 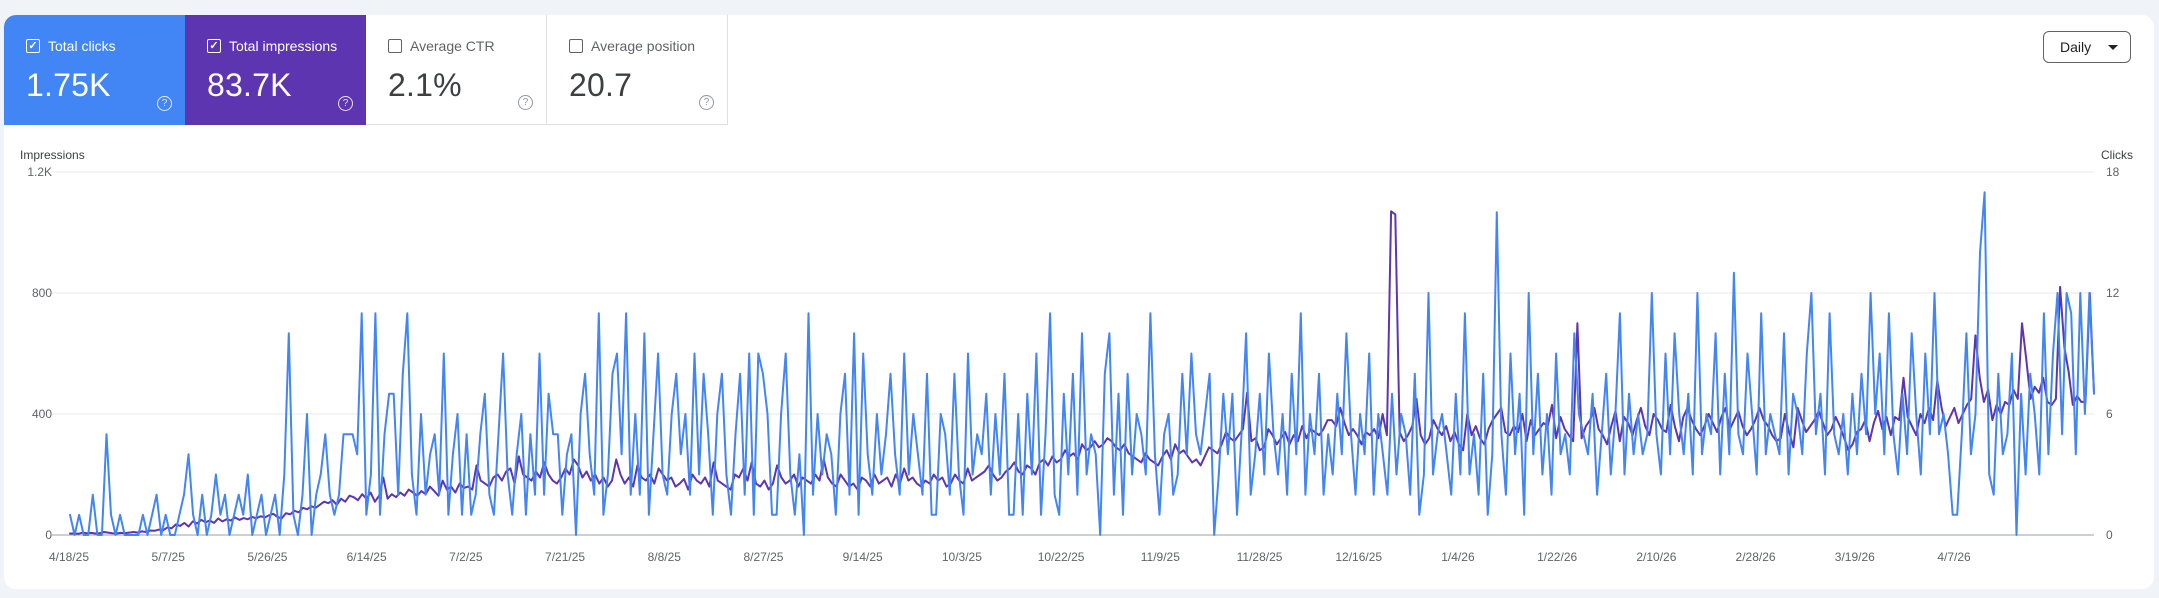 What do you see at coordinates (367, 557) in the screenshot?
I see `x-tick-label: 6/14/25` at bounding box center [367, 557].